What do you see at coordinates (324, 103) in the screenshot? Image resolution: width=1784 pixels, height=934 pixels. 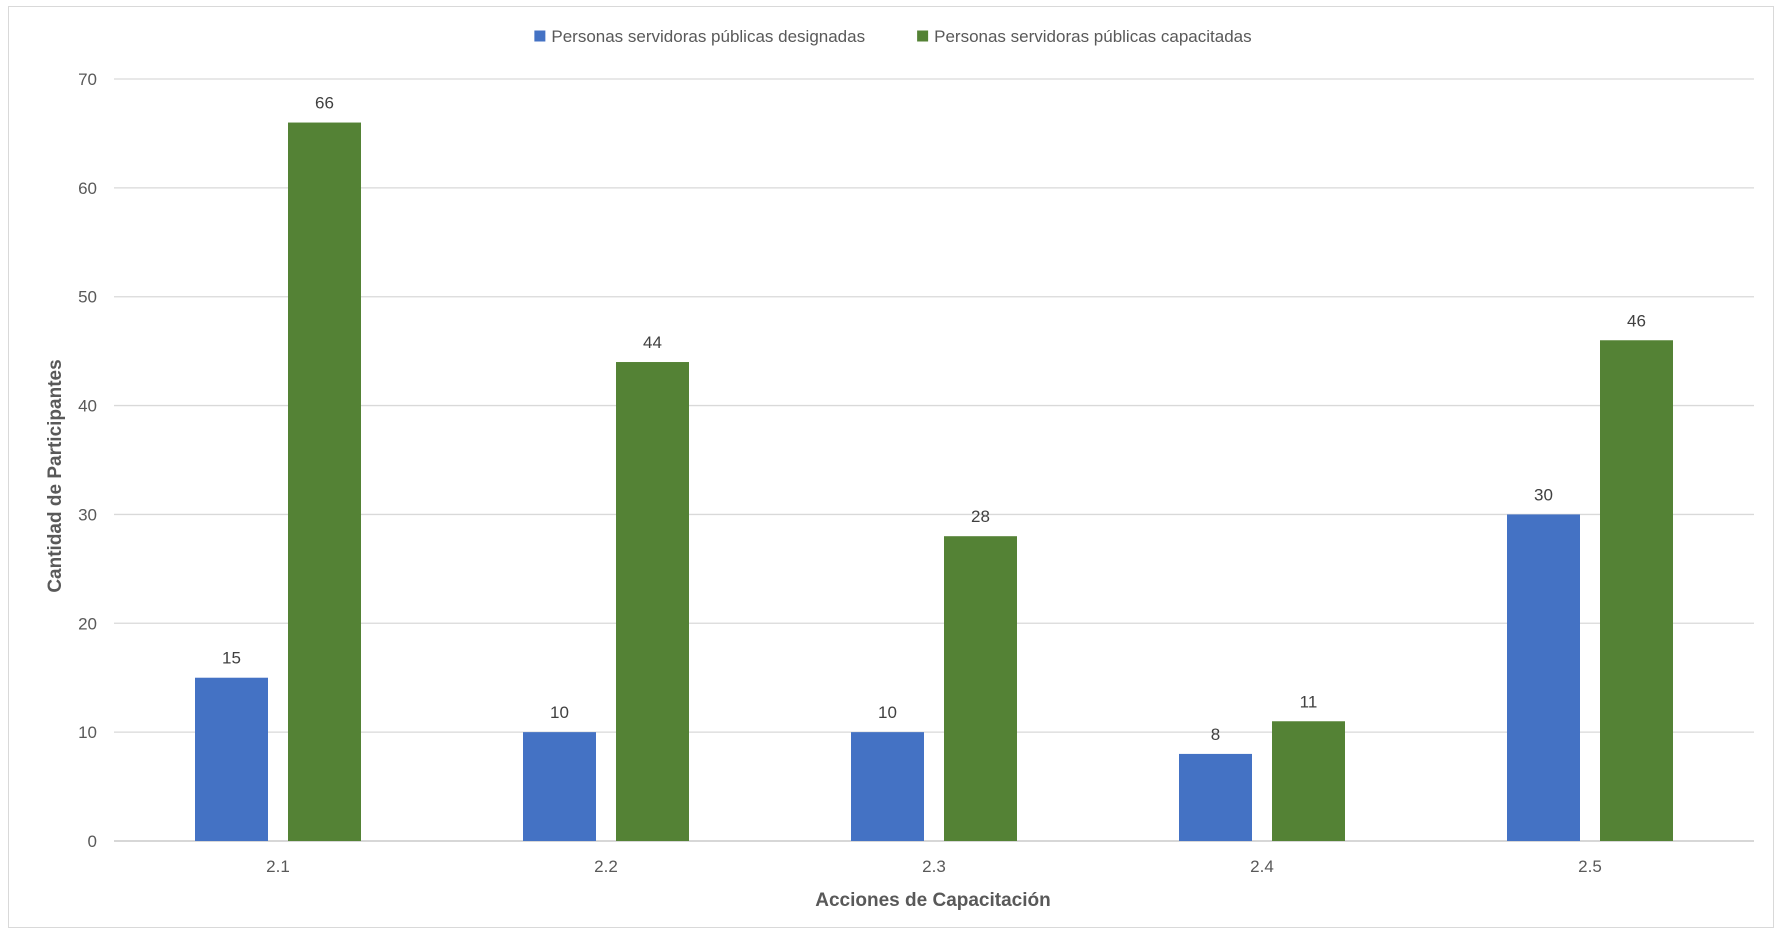 I see `data-label: 66` at bounding box center [324, 103].